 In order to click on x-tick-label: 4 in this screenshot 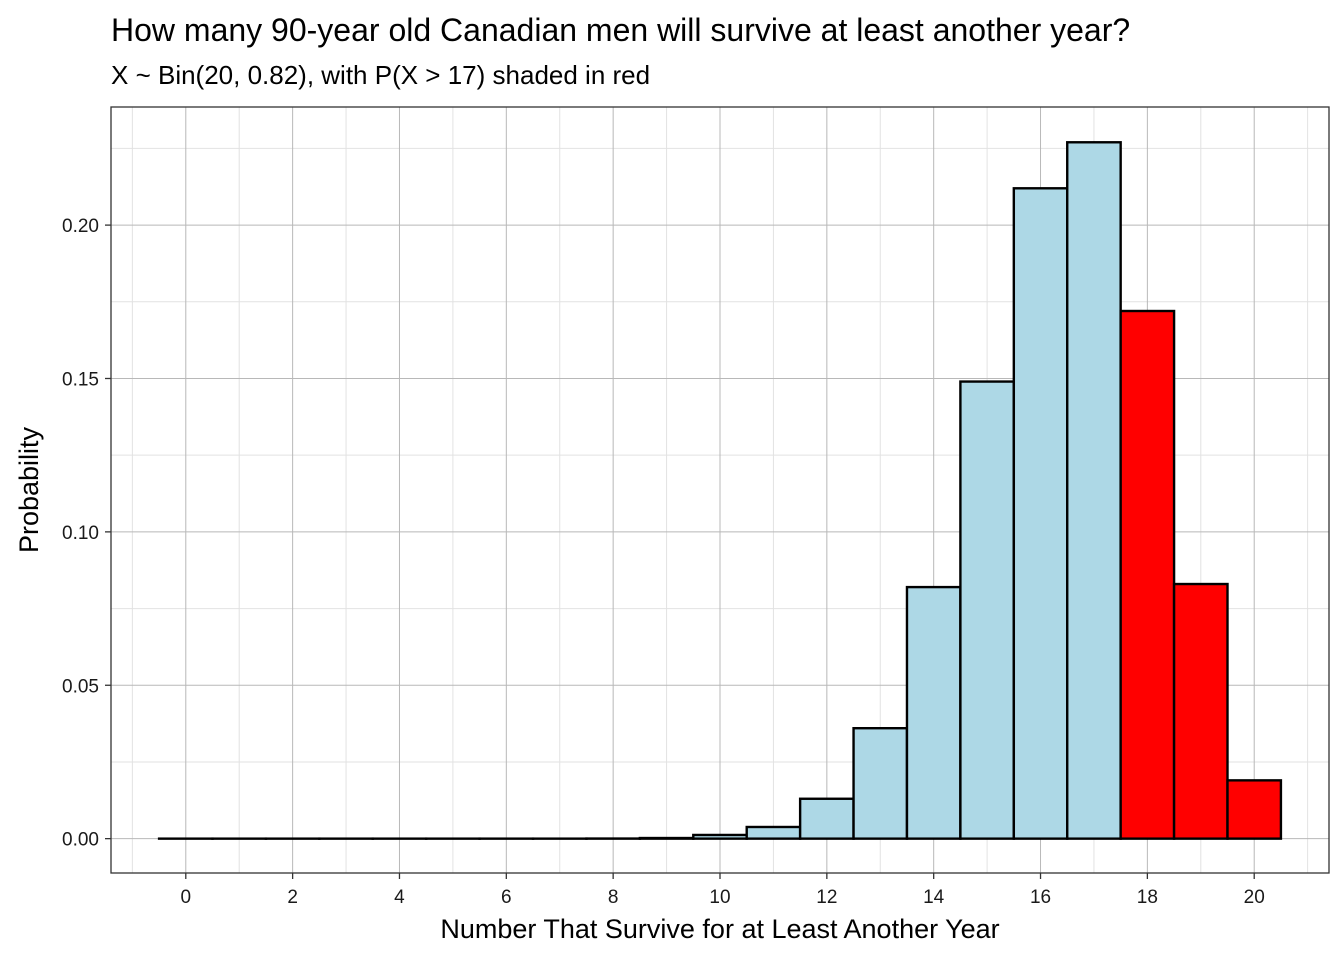, I will do `click(399, 897)`.